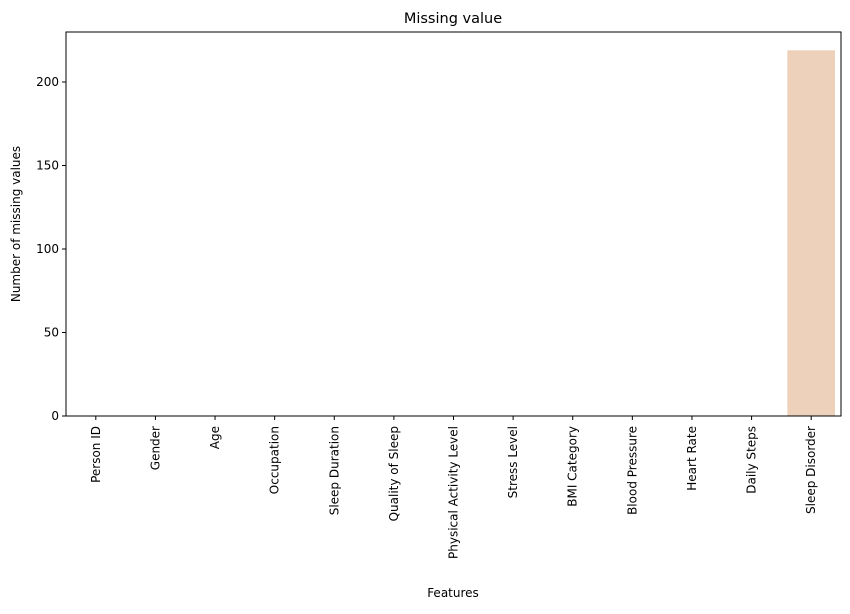 Image resolution: width=850 pixels, height=614 pixels. I want to click on x-tick-label: Blood Pressure, so click(632, 470).